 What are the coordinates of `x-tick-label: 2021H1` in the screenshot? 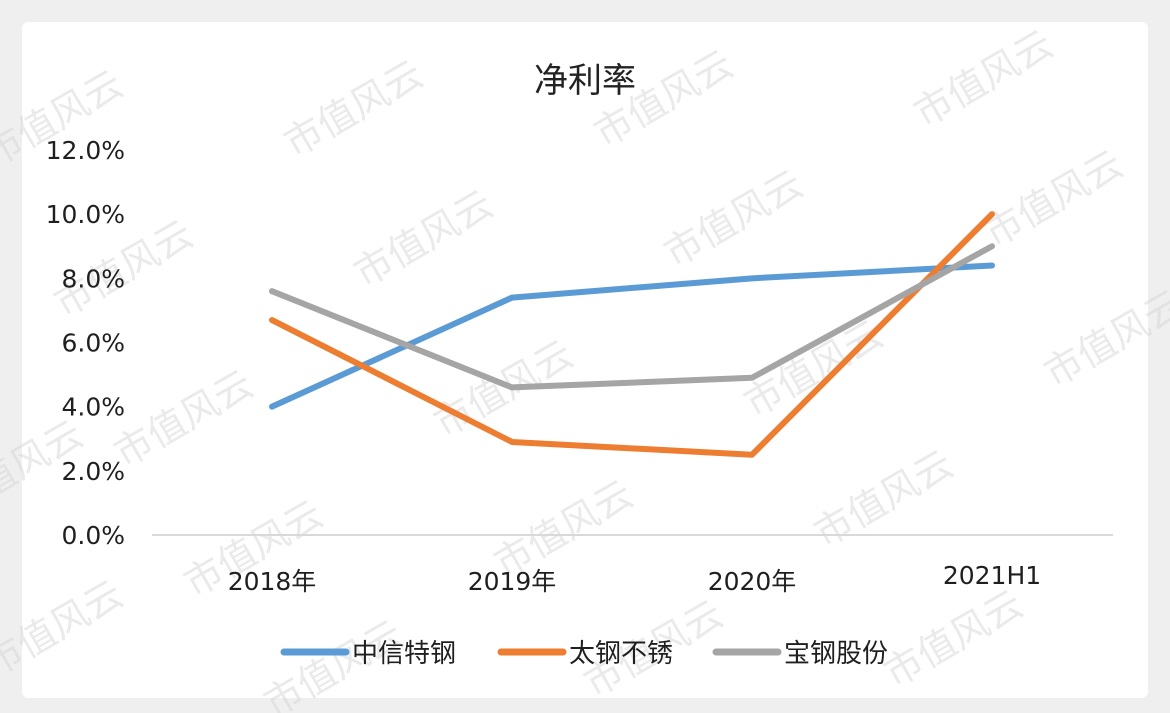 It's located at (992, 575).